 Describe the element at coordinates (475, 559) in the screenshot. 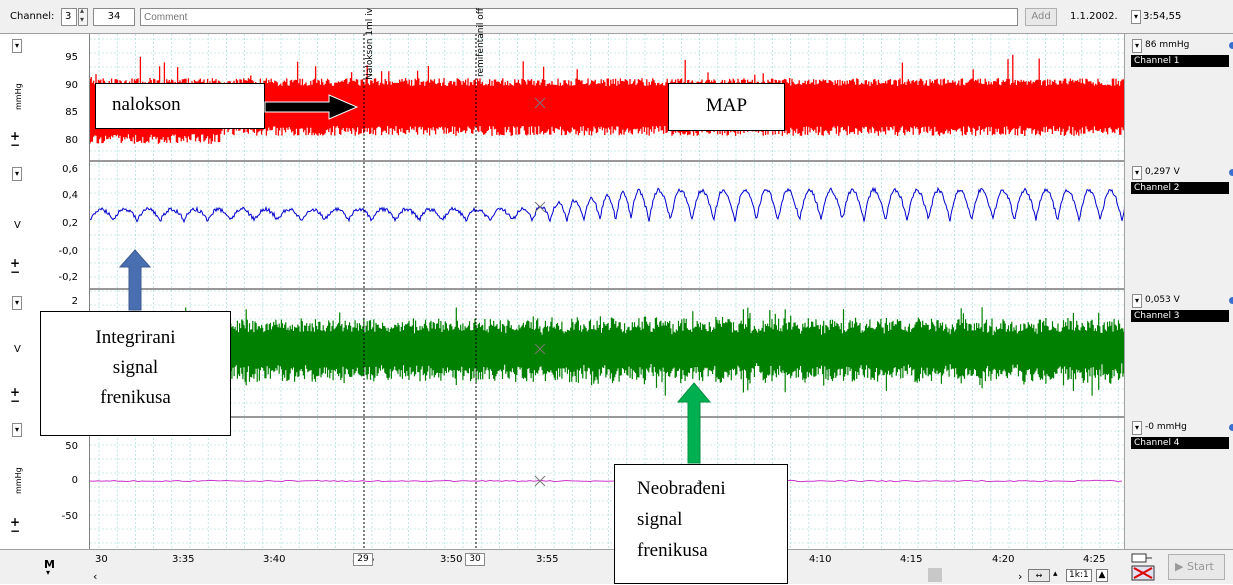

I see `comment-number-box: 30` at that location.